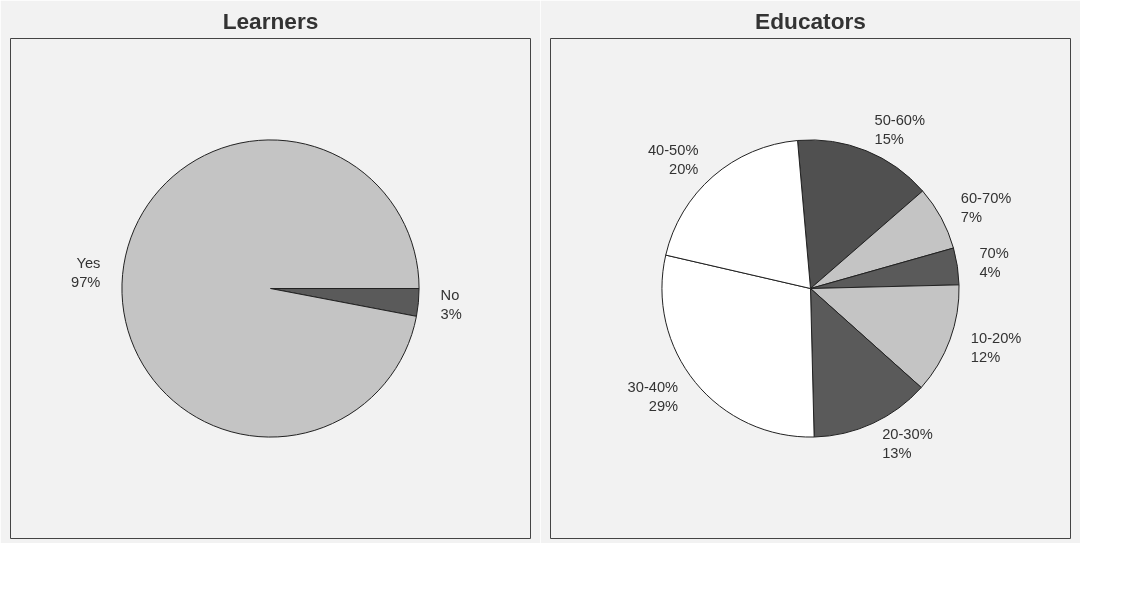 This screenshot has width=1125, height=615. What do you see at coordinates (653, 387) in the screenshot?
I see `slice-label: 30-40%` at bounding box center [653, 387].